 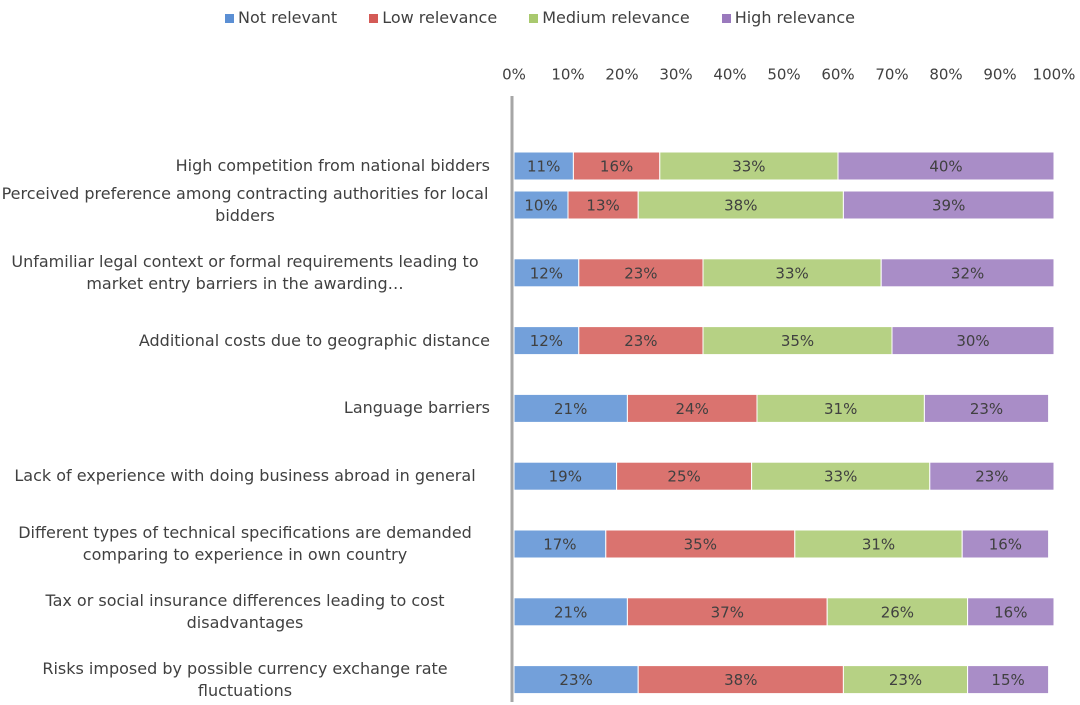 I want to click on x-tick-label: 100%, so click(x=1054, y=75).